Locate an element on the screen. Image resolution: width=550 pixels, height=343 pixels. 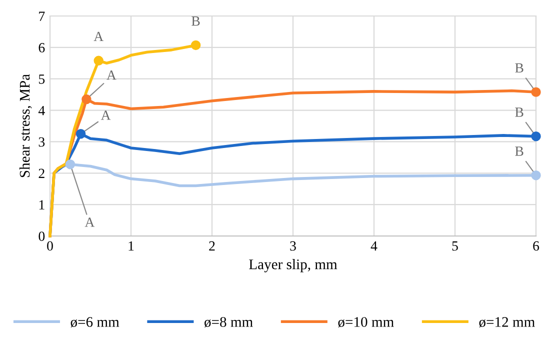
legend-label: ø=6 mm is located at coordinates (95, 322).